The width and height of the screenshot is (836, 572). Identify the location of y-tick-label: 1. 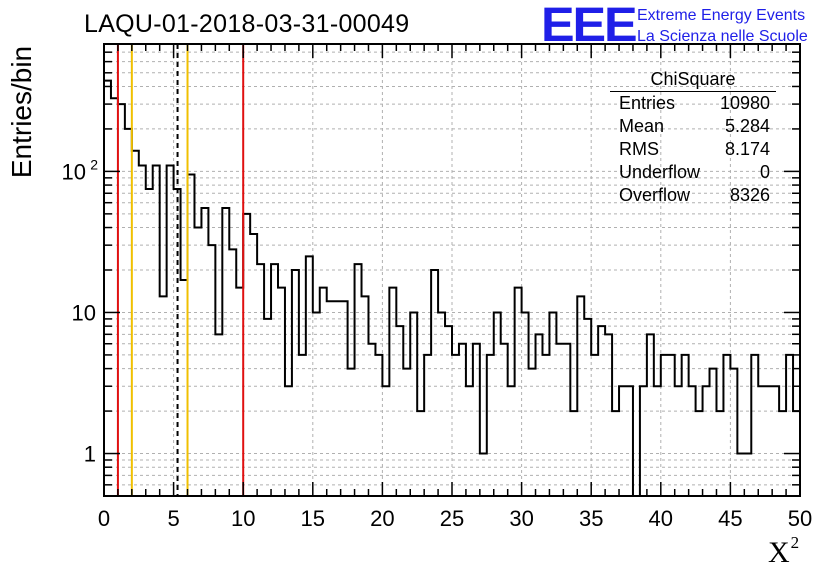
(90, 454).